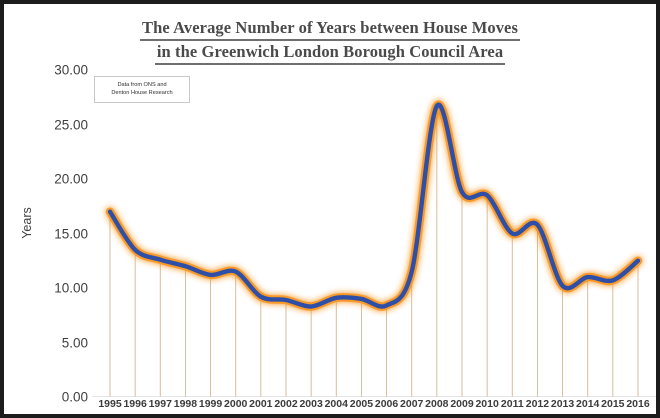 This screenshot has height=418, width=660. I want to click on x-tick-label: 2005, so click(361, 404).